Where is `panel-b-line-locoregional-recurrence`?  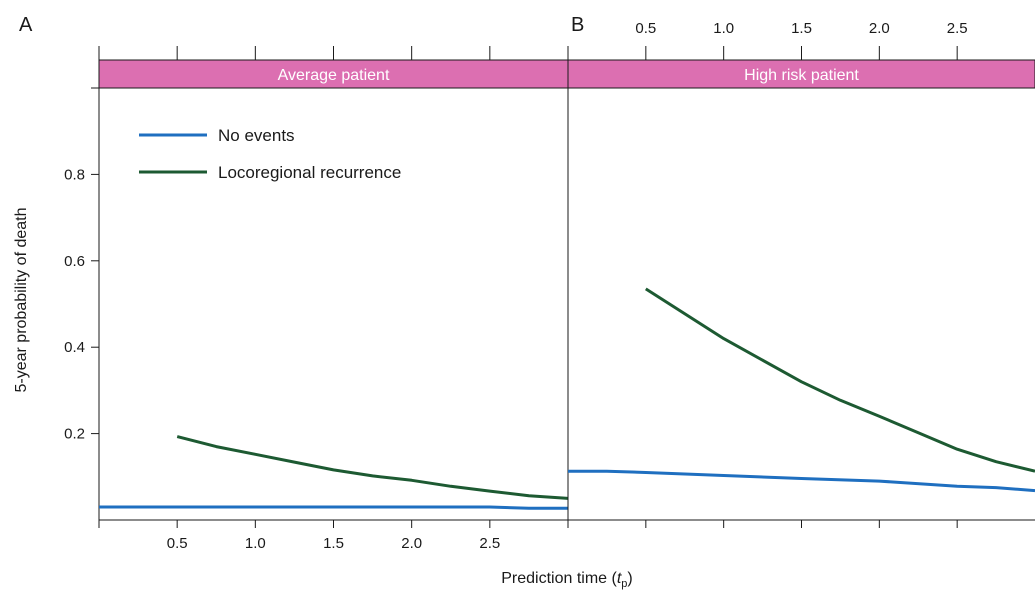
panel-b-line-locoregional-recurrence is located at coordinates (839, 380).